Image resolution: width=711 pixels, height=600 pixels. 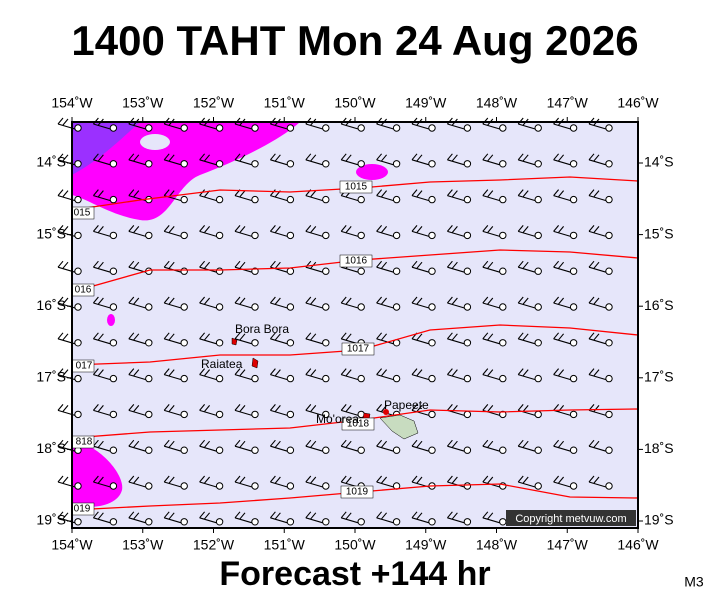 I want to click on lon-tick-label: 149˚W, so click(x=426, y=545).